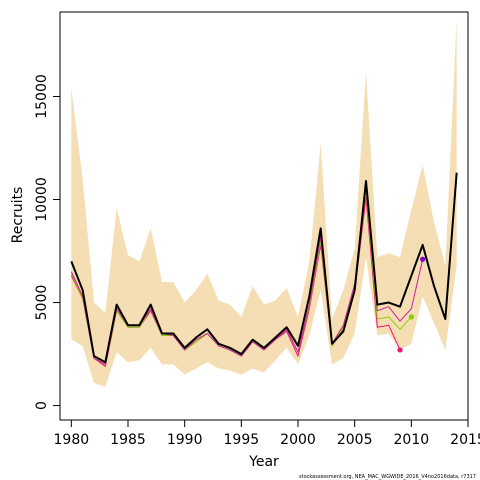 Image resolution: width=480 pixels, height=480 pixels. I want to click on x-tick-label: 1980, so click(72, 440).